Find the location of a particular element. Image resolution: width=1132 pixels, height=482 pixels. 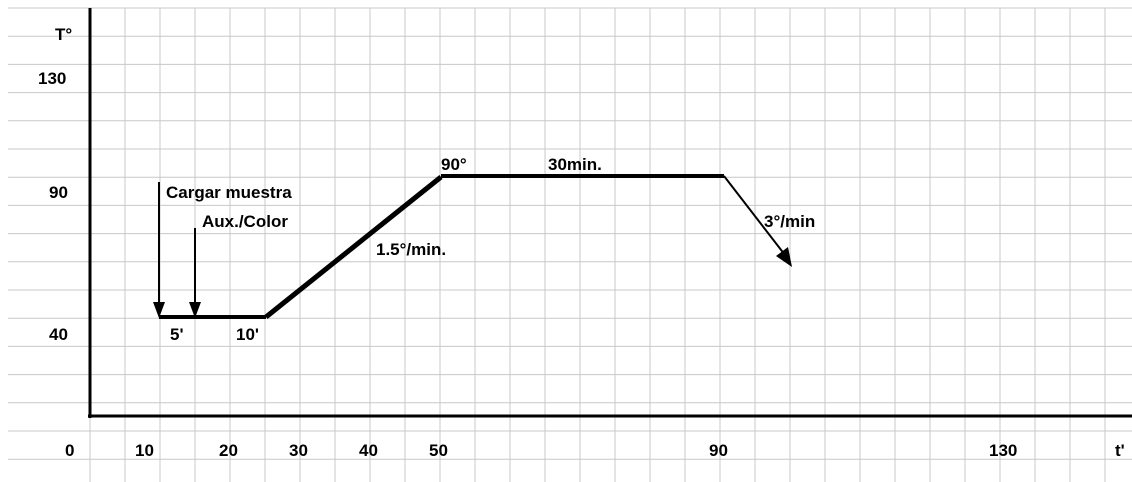

aux-color-arrowhead is located at coordinates (195, 310).